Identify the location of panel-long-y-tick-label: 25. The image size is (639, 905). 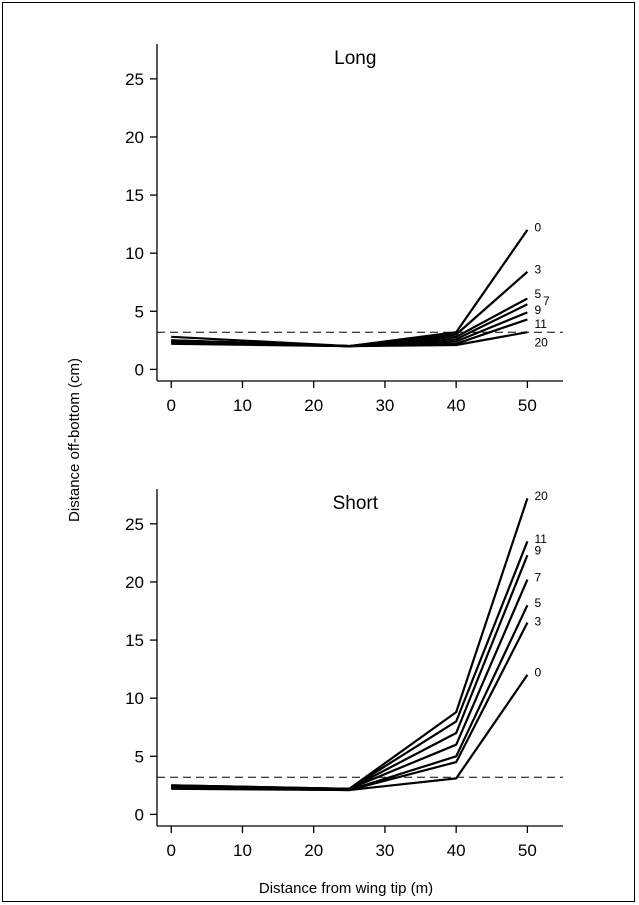
(134, 79).